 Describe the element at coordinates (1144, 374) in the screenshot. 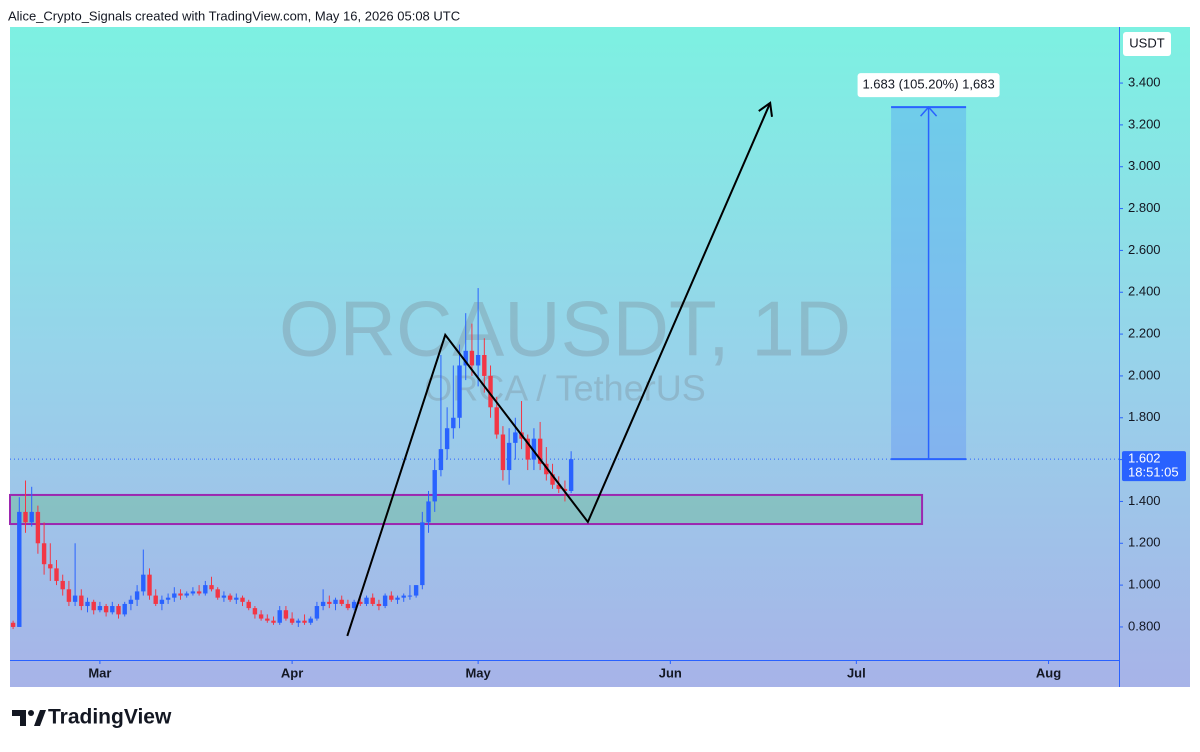

I see `y-tick-label: 2.000` at that location.